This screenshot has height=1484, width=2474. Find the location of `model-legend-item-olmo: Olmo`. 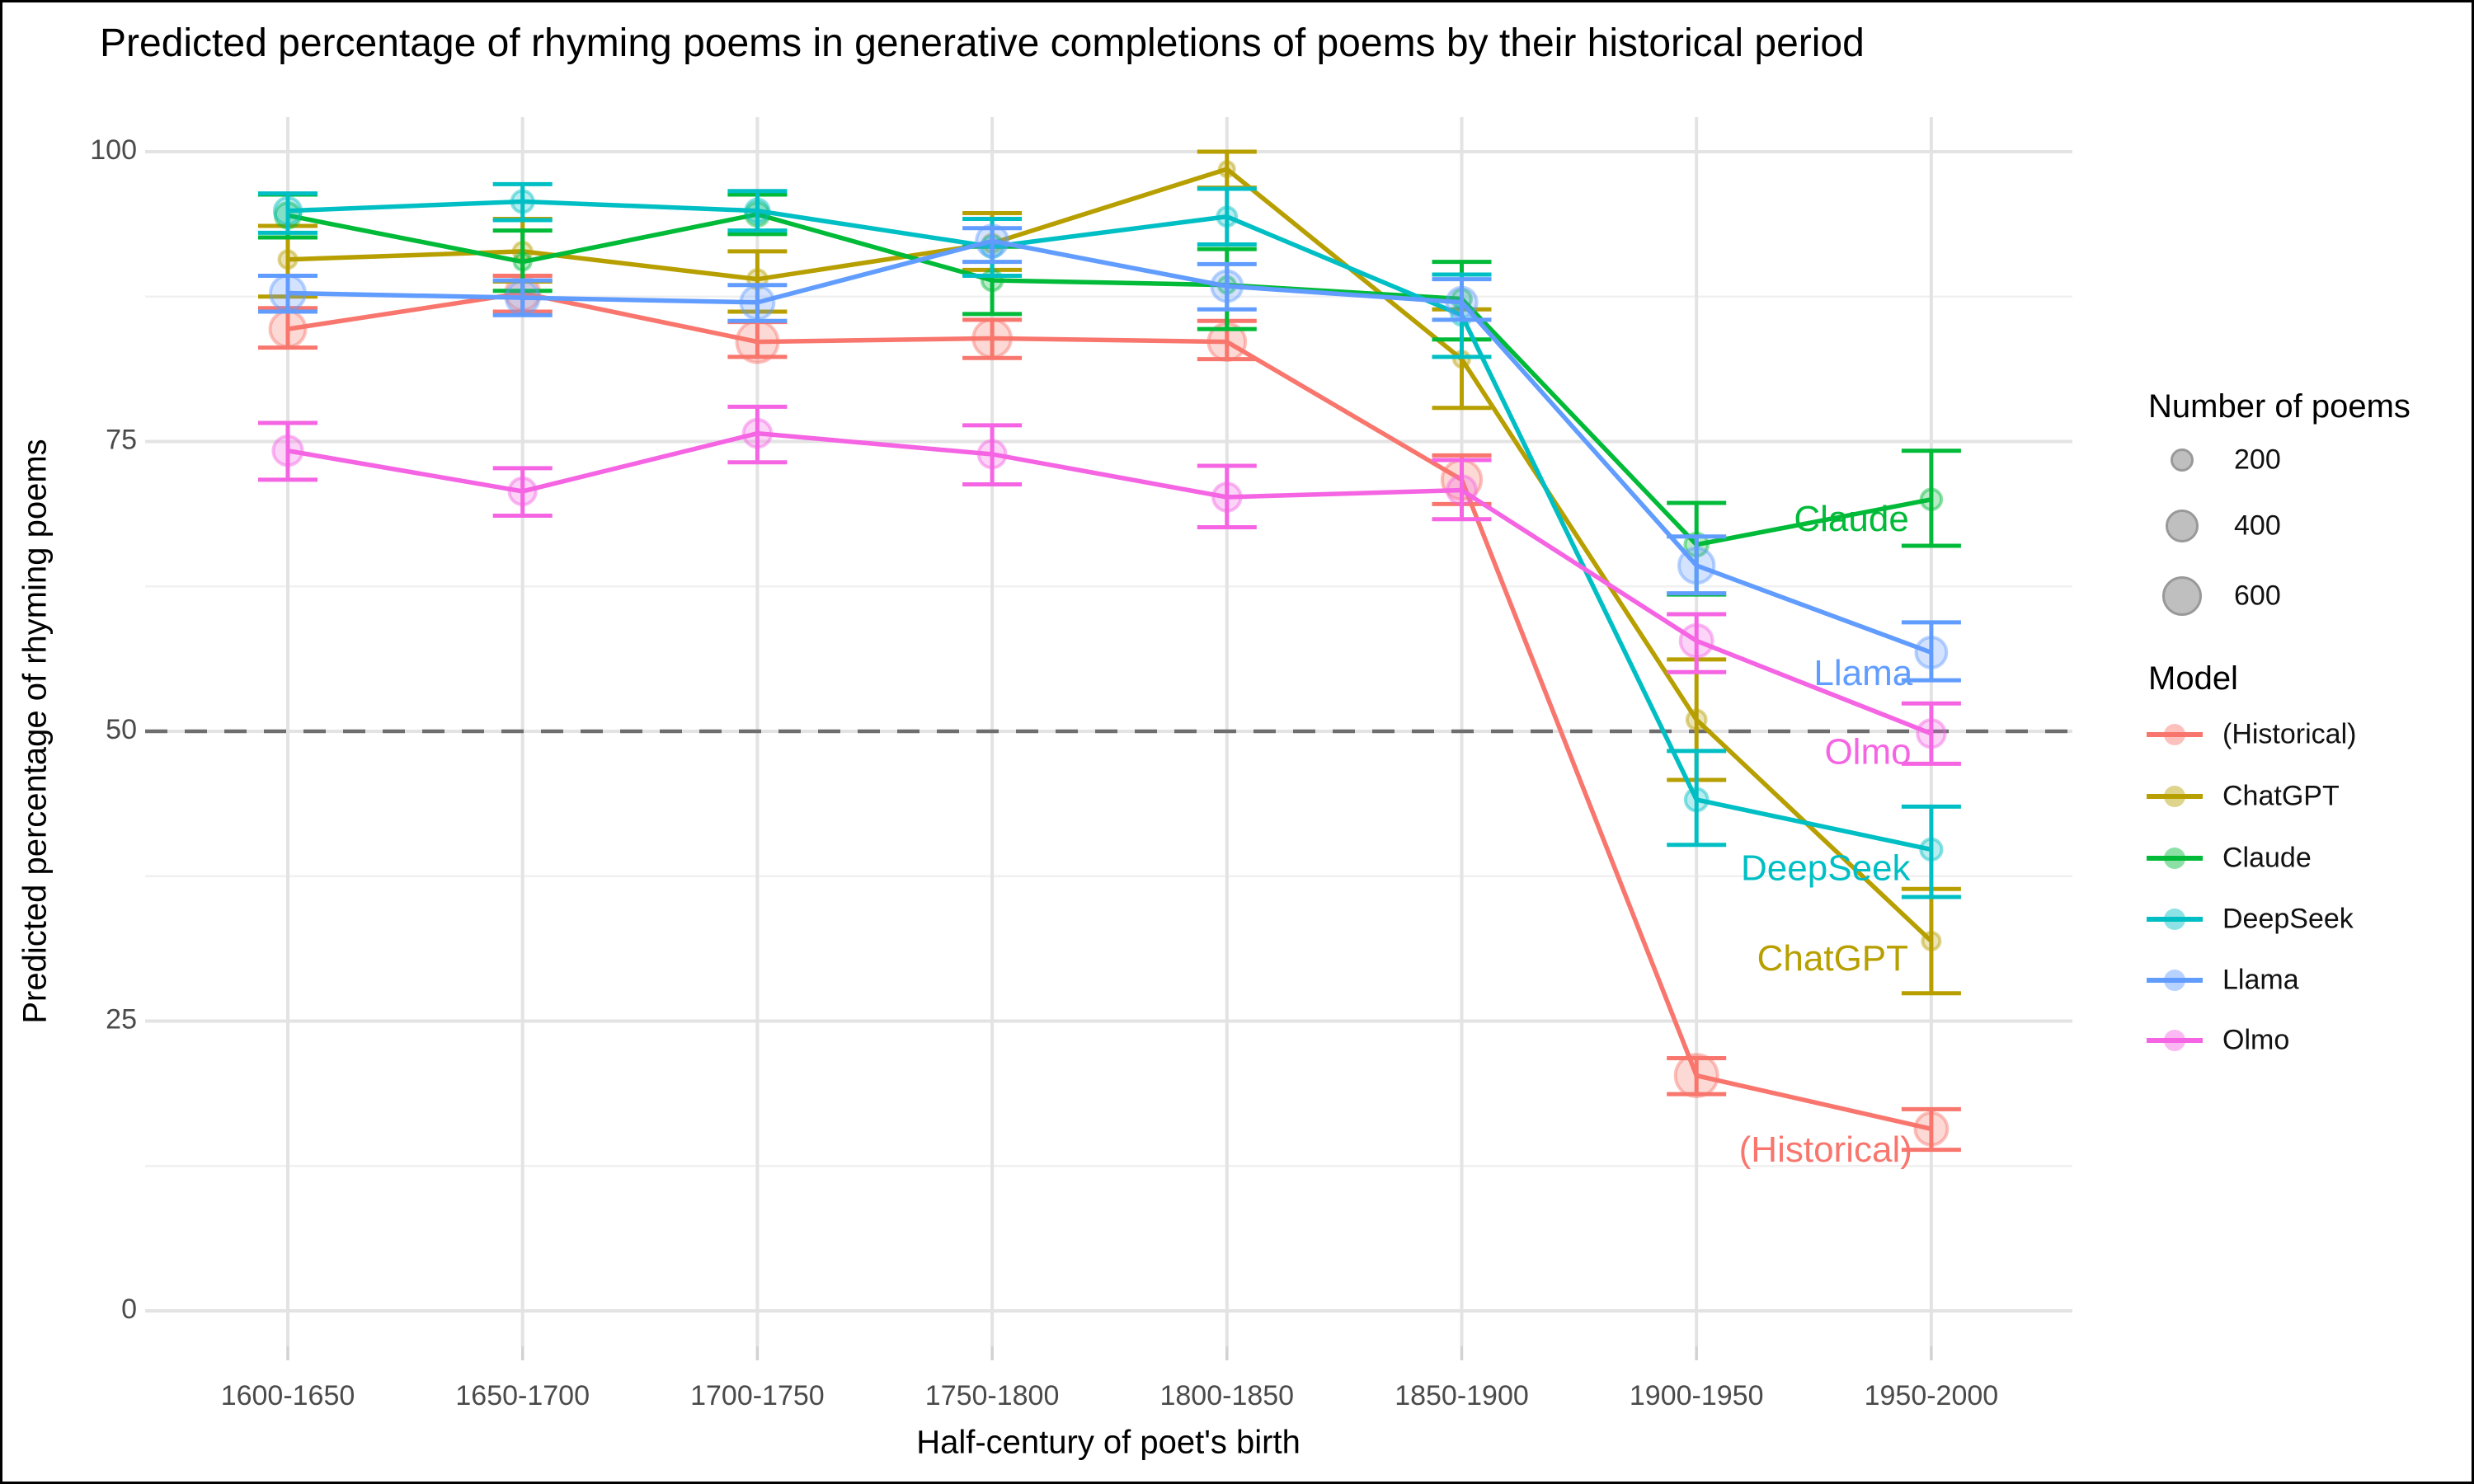

model-legend-item-olmo: Olmo is located at coordinates (2309, 1040).